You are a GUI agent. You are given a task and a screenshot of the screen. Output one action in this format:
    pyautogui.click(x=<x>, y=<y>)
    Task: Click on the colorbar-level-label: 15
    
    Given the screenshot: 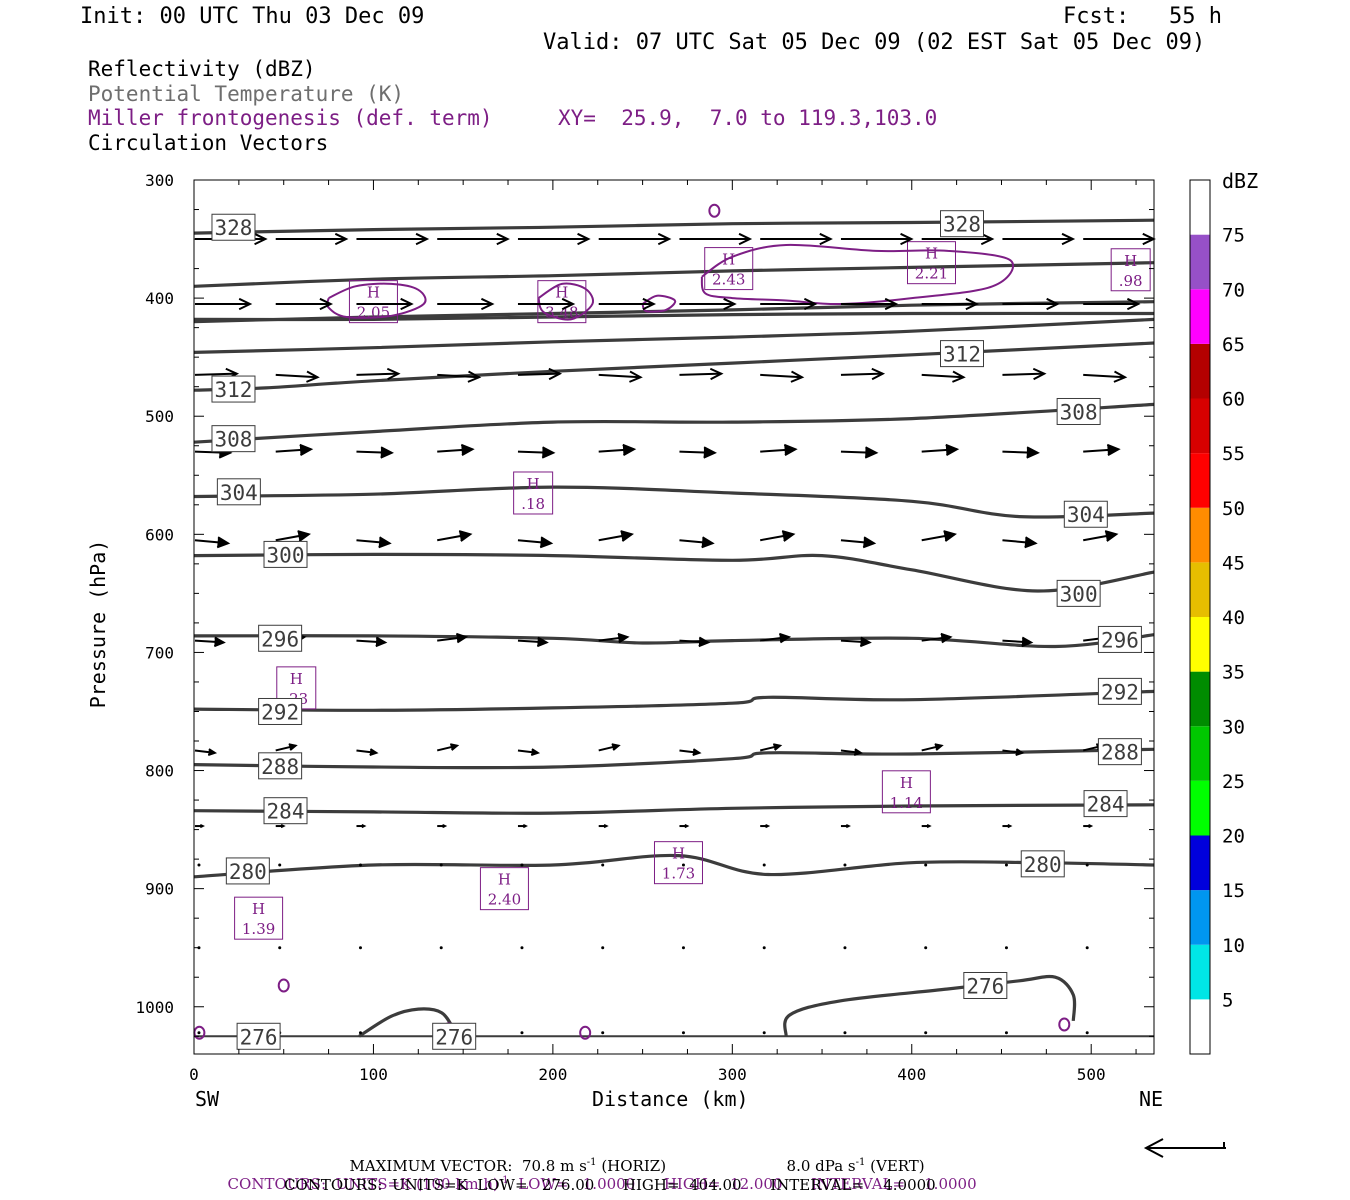 What is the action you would take?
    pyautogui.click(x=1233, y=891)
    